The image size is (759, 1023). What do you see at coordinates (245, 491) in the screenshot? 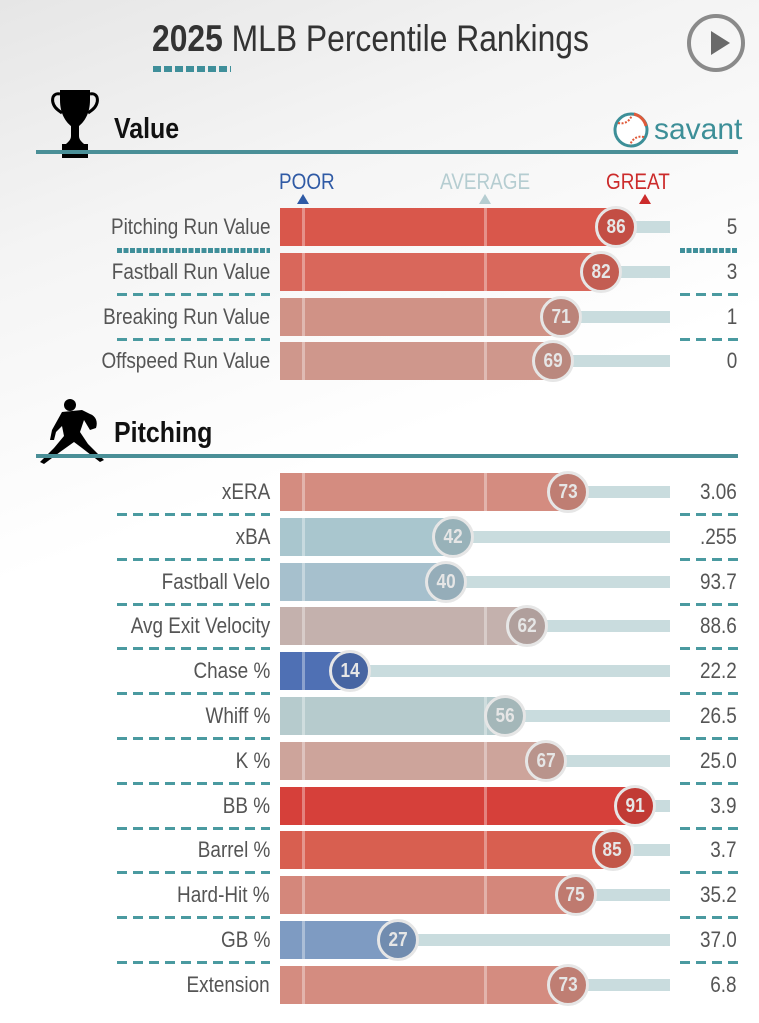
I see `metric-label: xERA` at bounding box center [245, 491].